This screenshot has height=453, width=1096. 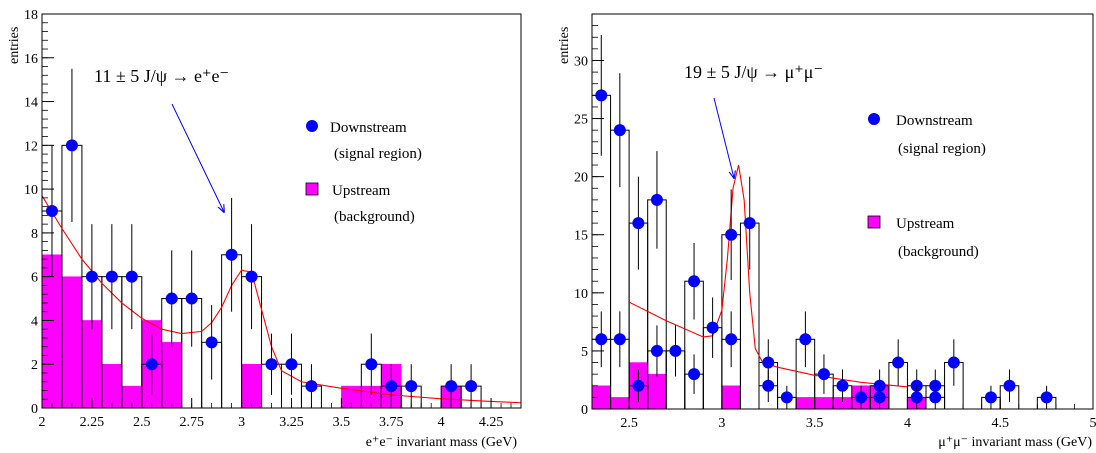 What do you see at coordinates (581, 236) in the screenshot?
I see `right-y-tick-label: 15` at bounding box center [581, 236].